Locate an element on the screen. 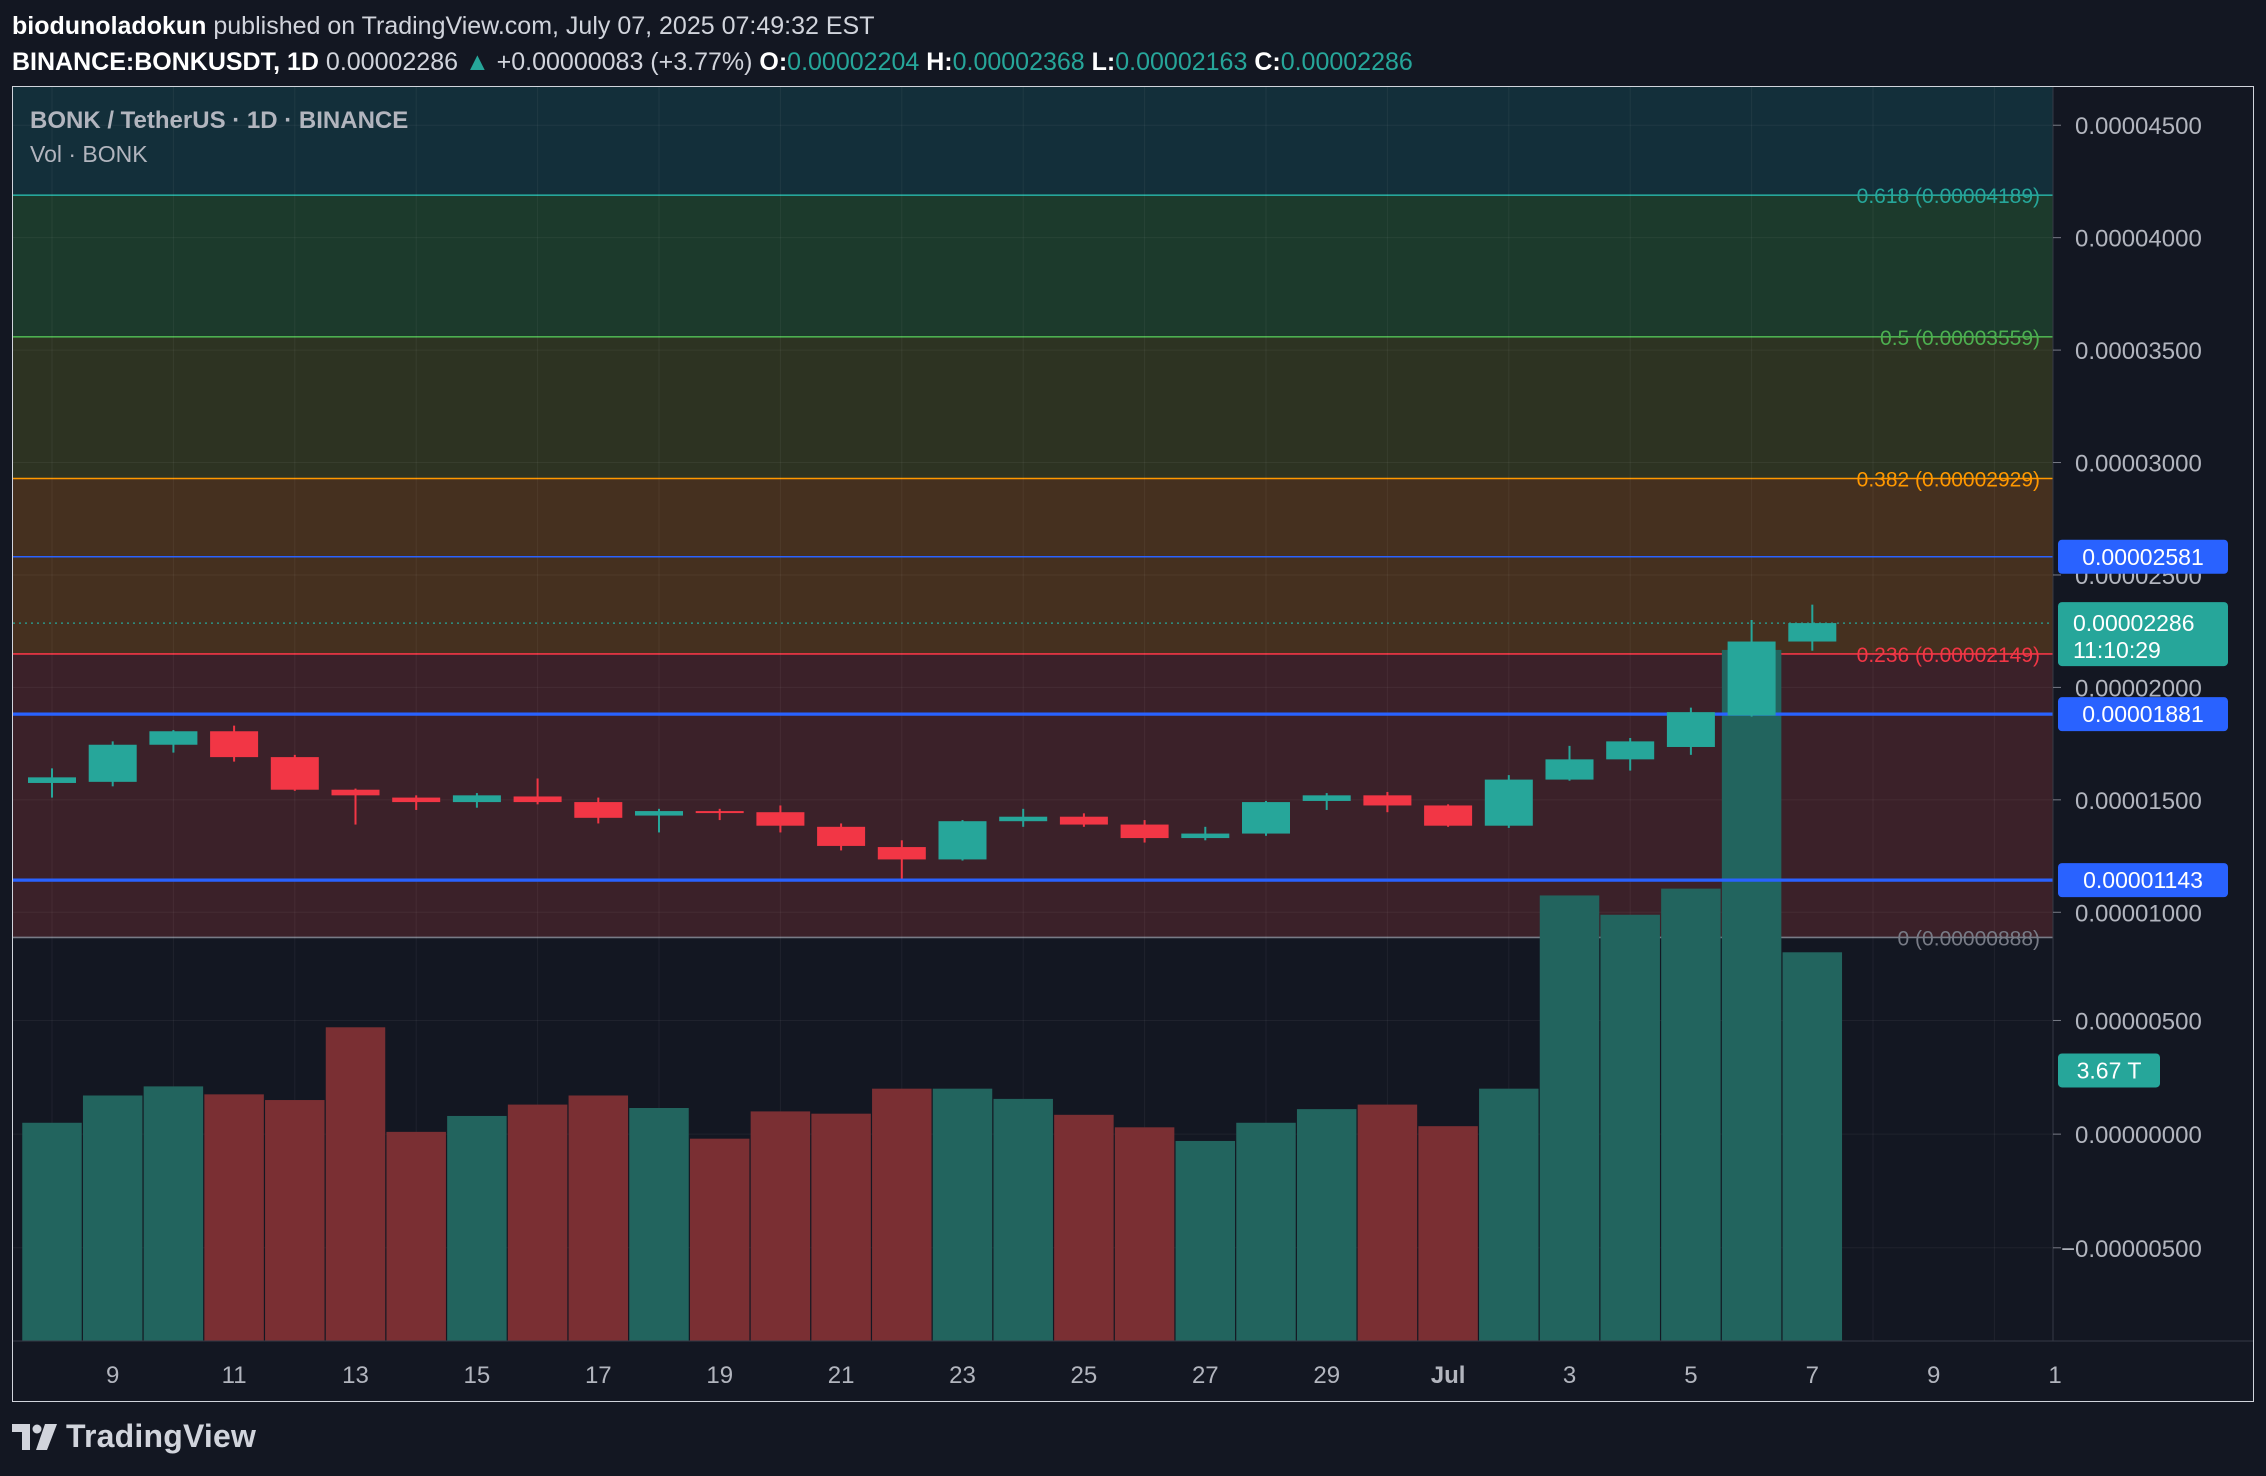 The width and height of the screenshot is (2266, 1476). price-tick-label: 0.00003500 is located at coordinates (2138, 351).